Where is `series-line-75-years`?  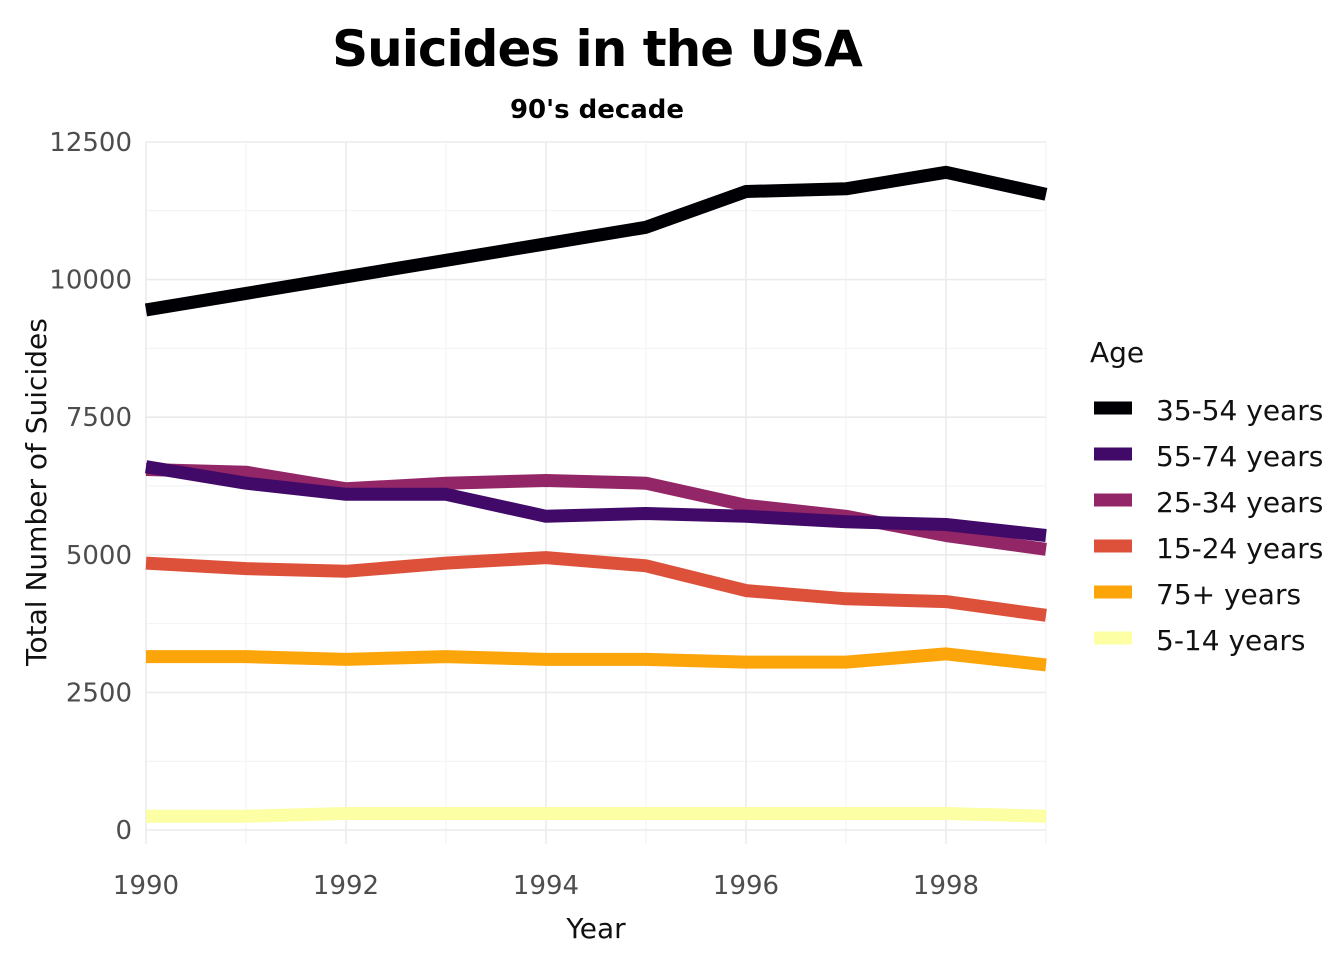
series-line-75-years is located at coordinates (596, 659).